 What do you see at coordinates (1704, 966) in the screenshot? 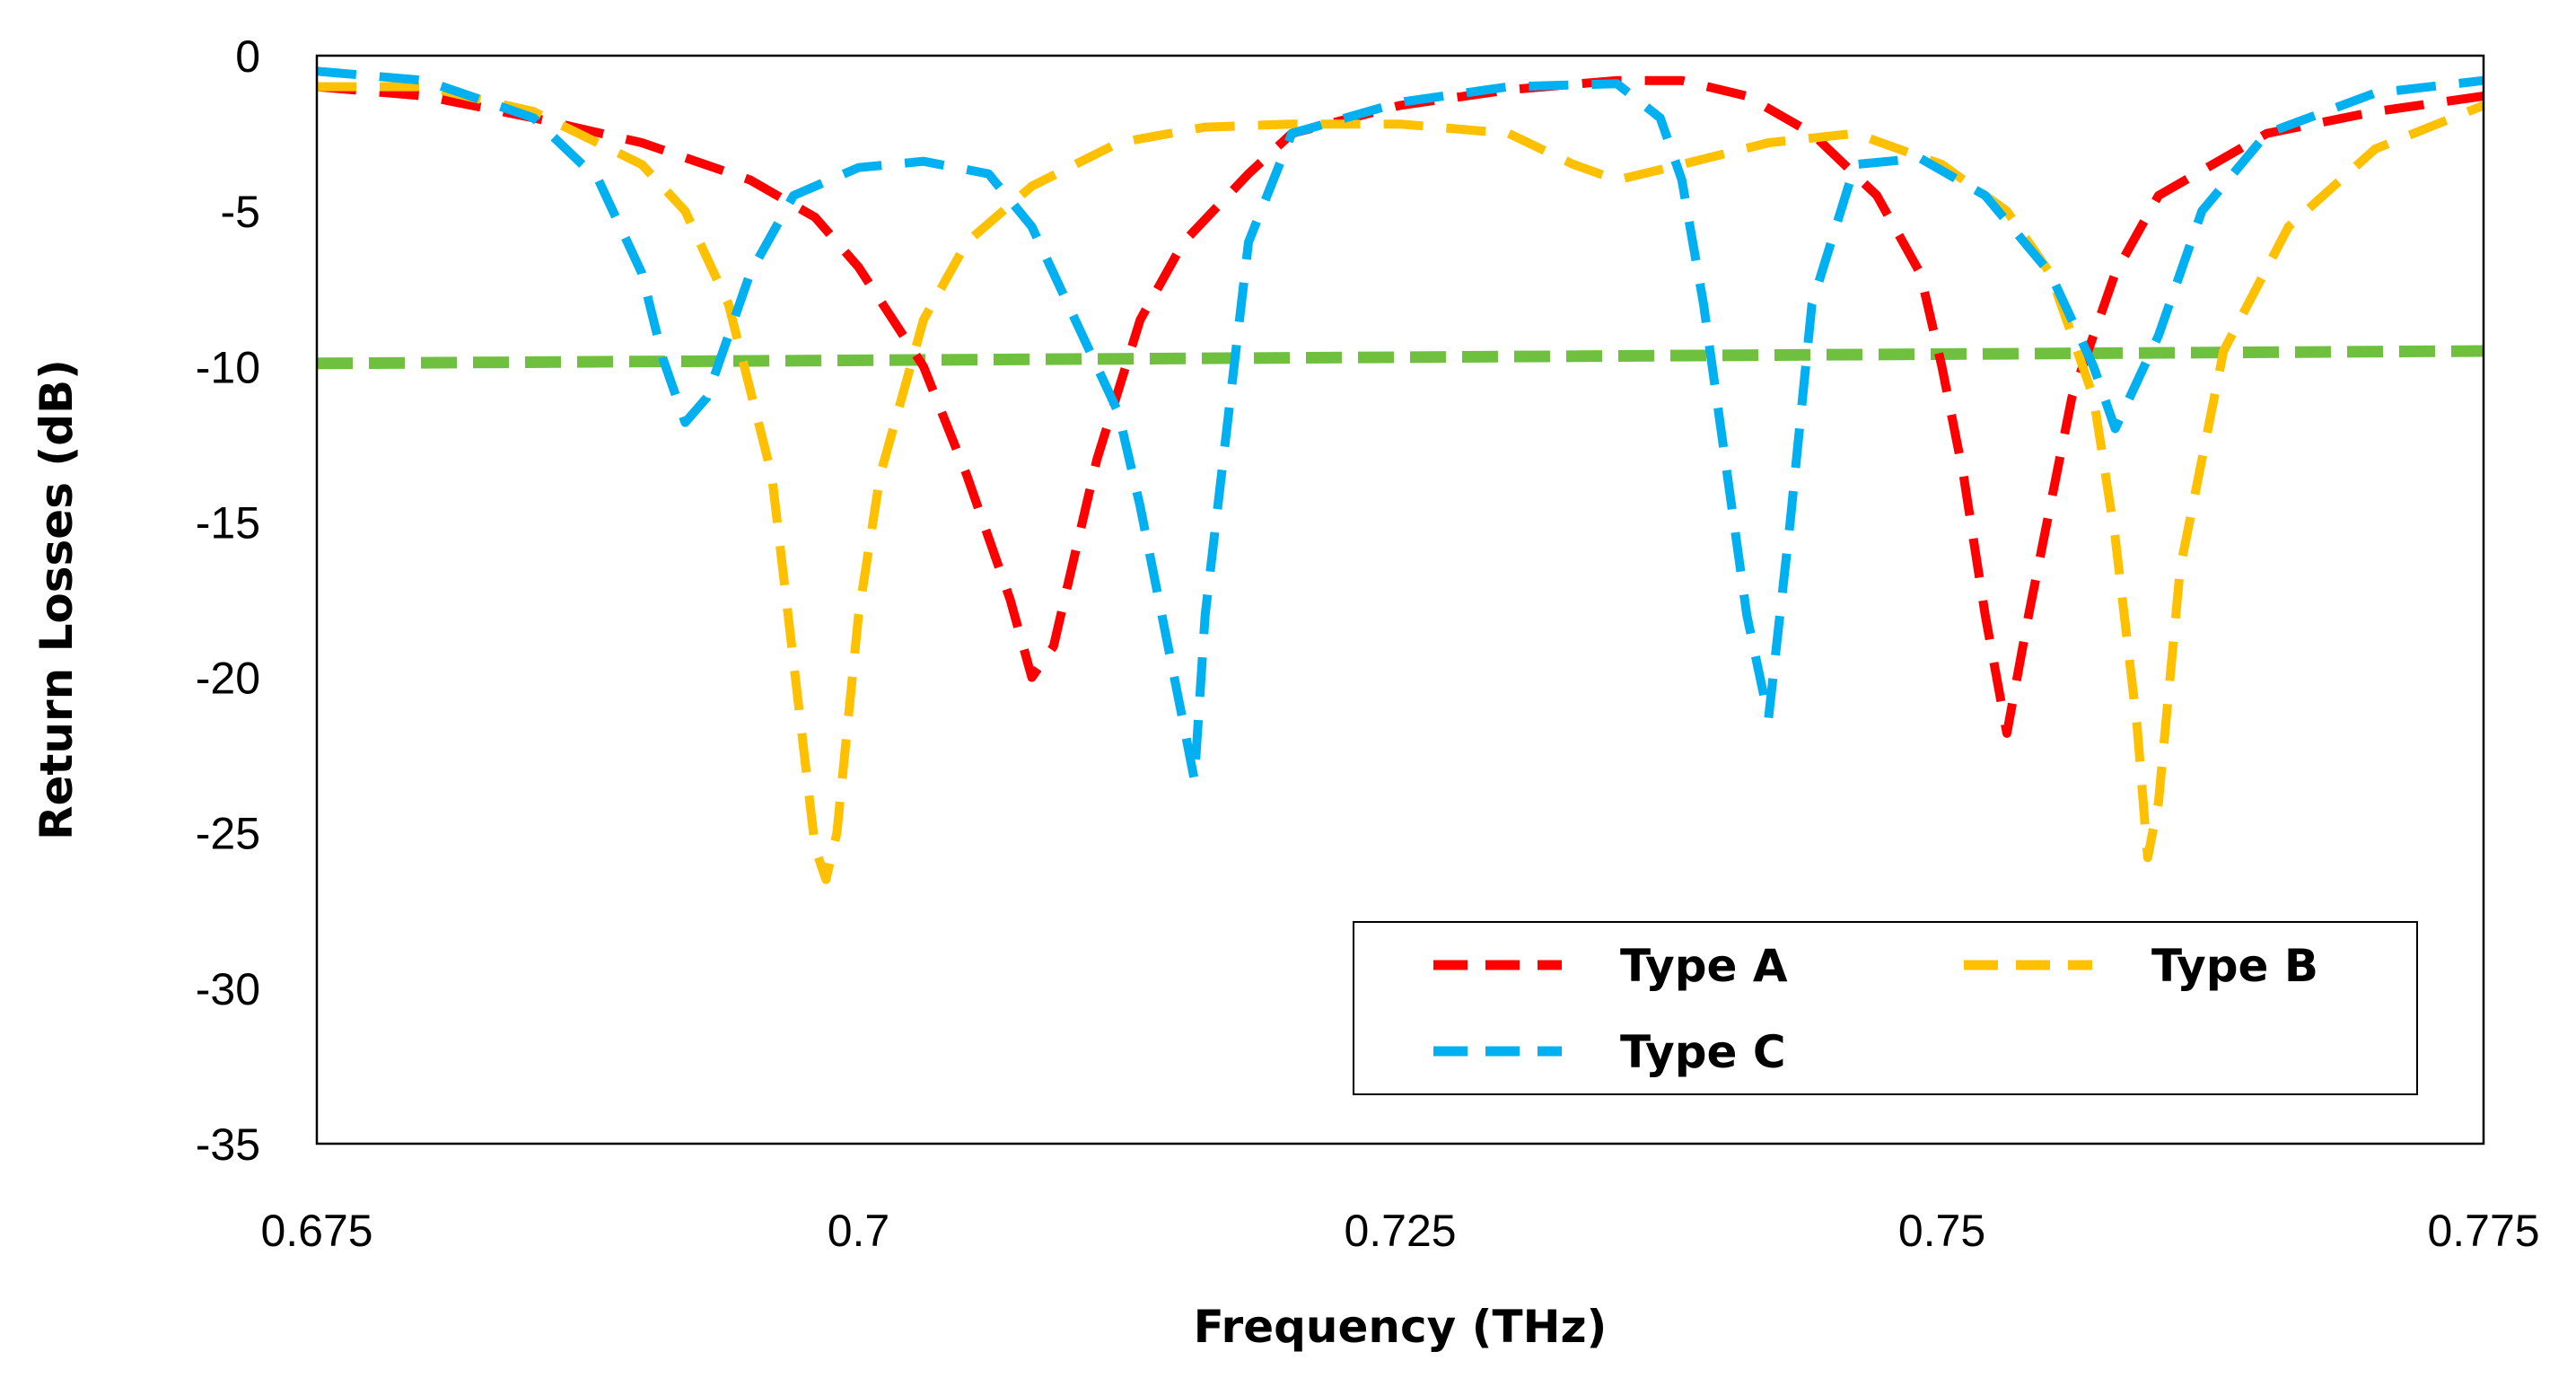
I see `legend-label-type-a: Type A` at bounding box center [1704, 966].